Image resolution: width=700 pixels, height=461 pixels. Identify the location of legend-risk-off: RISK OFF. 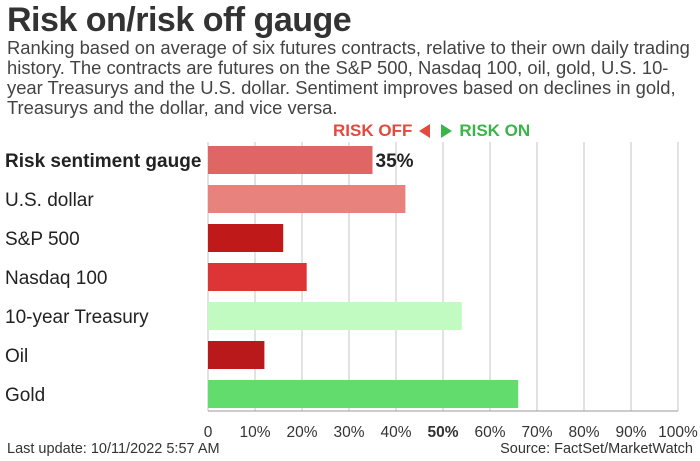
(373, 130).